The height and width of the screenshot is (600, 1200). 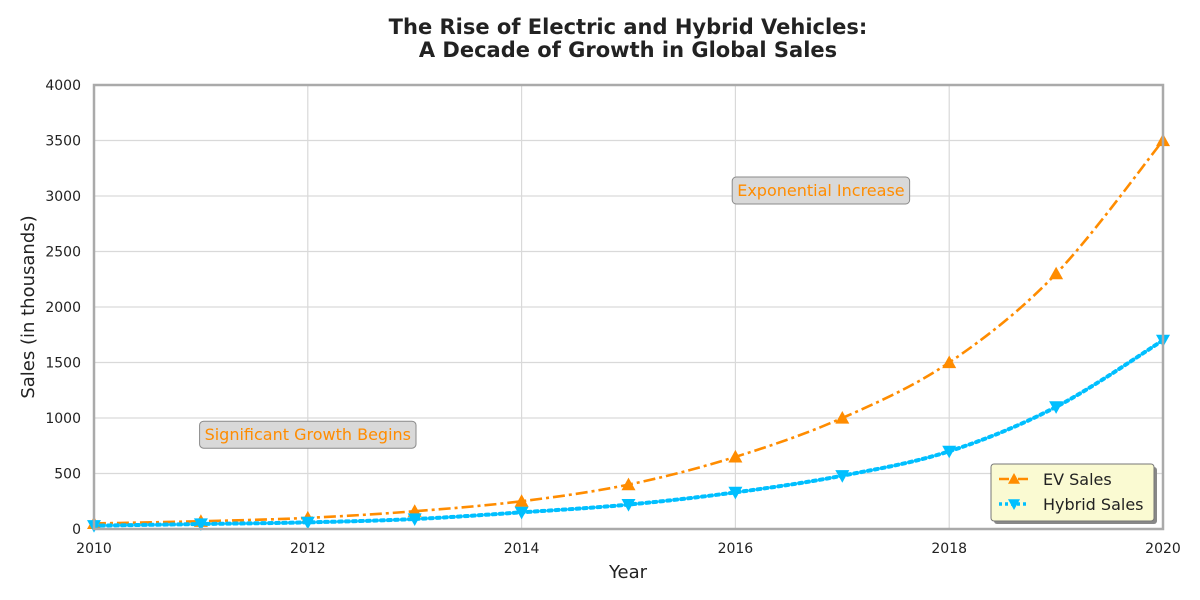 What do you see at coordinates (736, 549) in the screenshot?
I see `x-tick-label: 2016` at bounding box center [736, 549].